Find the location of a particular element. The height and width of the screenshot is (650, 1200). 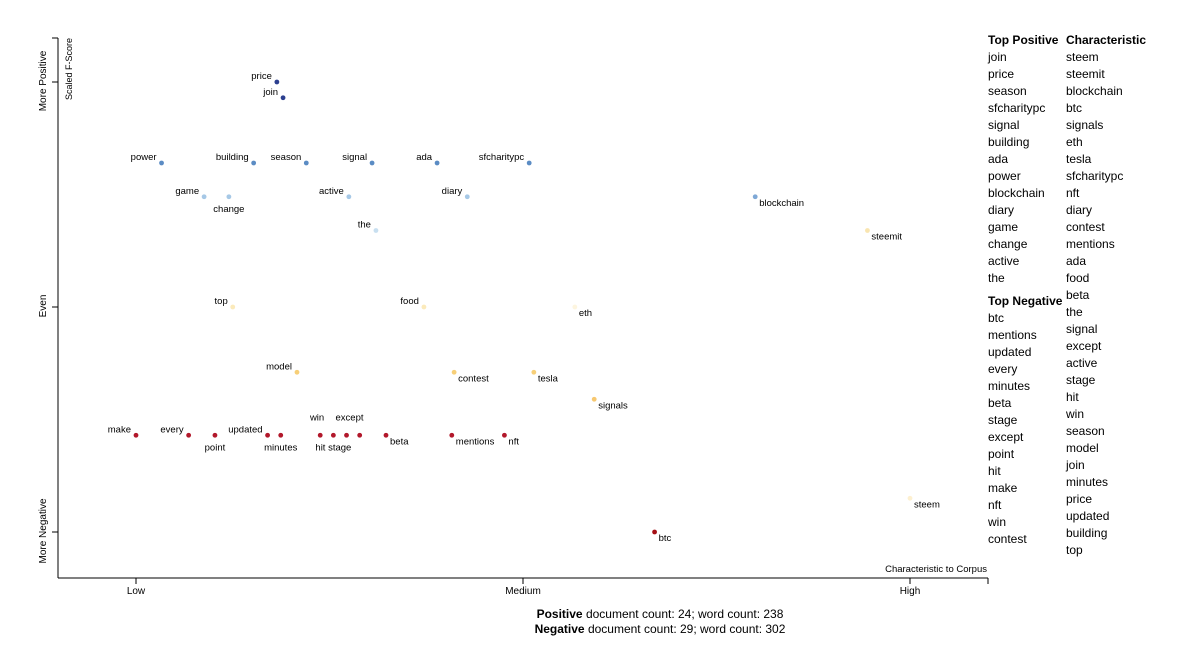

top-positive-item: active is located at coordinates (1004, 261).